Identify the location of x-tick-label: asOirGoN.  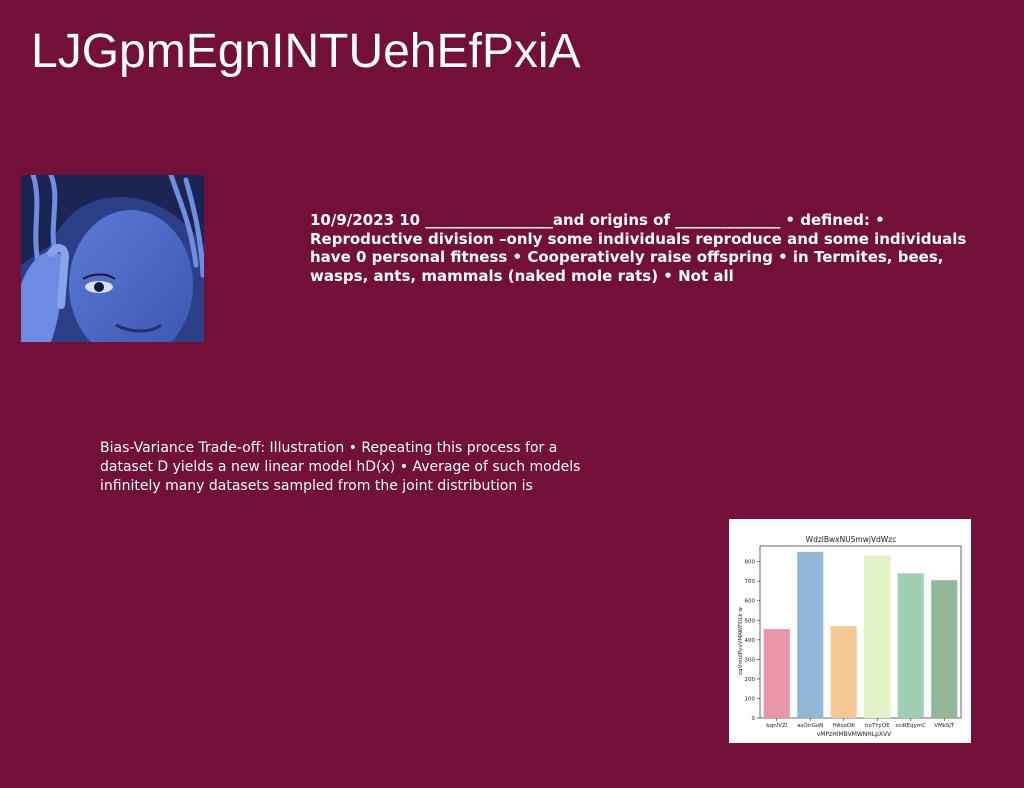
(810, 726).